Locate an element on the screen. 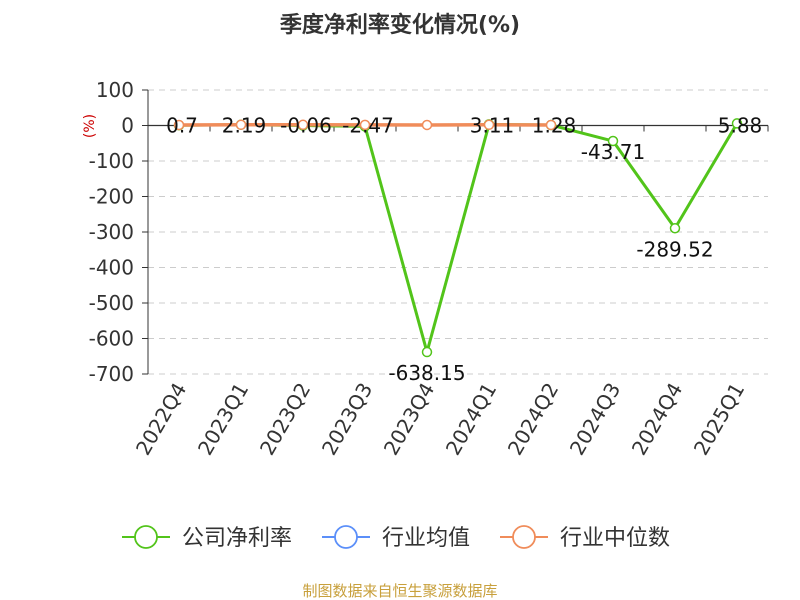  x-tick-label: 2023Q1 is located at coordinates (223, 419).